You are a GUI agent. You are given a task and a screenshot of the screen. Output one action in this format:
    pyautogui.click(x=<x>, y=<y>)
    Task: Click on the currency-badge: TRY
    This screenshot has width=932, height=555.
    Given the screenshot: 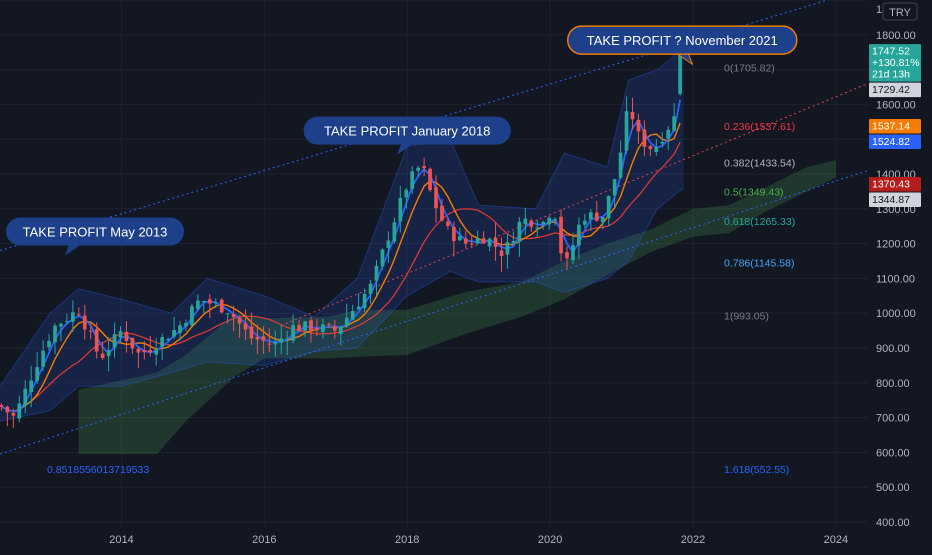 What is the action you would take?
    pyautogui.click(x=900, y=11)
    